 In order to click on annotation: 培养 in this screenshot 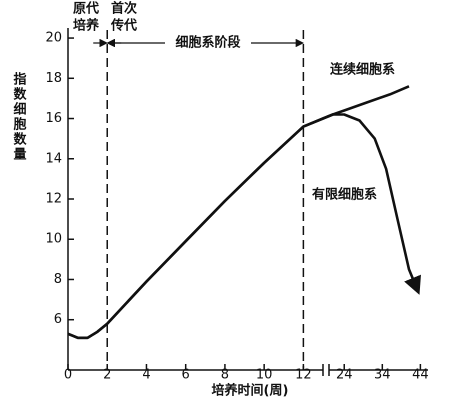, I will do `click(86, 26)`.